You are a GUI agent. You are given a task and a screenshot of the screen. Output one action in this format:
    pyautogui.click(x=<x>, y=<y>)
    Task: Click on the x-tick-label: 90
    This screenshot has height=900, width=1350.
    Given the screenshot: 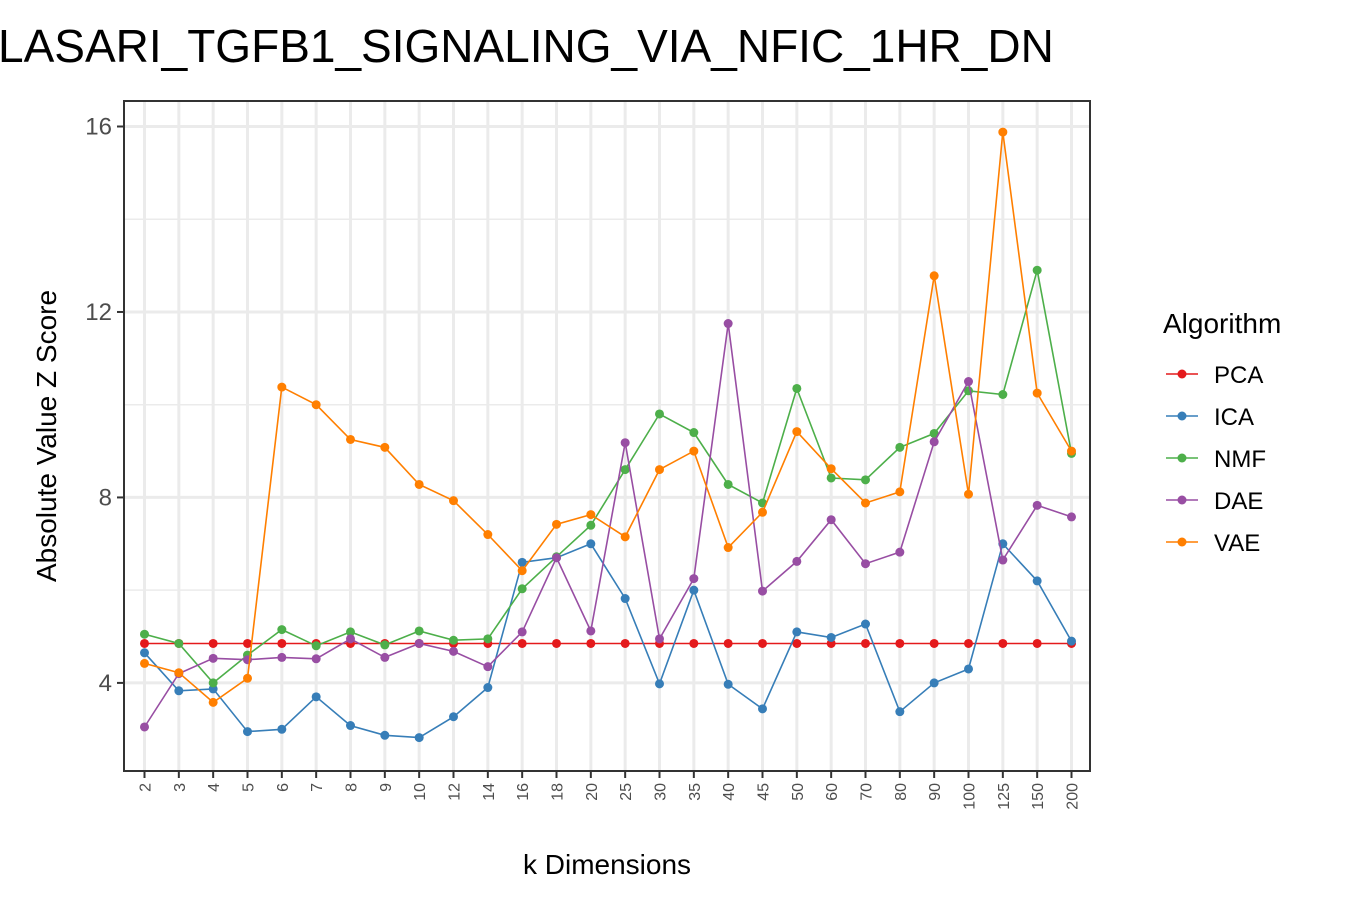 What is the action you would take?
    pyautogui.click(x=935, y=792)
    